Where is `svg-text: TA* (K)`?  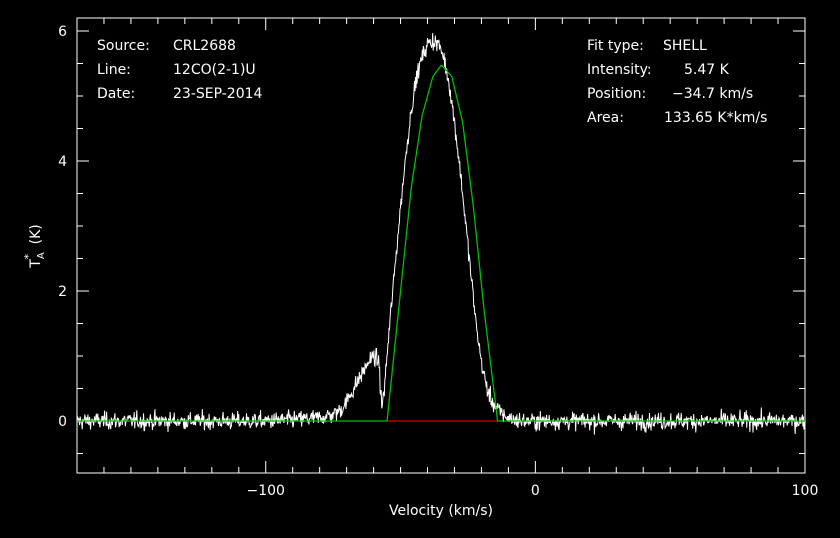 svg-text: TA* (K) is located at coordinates (34, 246).